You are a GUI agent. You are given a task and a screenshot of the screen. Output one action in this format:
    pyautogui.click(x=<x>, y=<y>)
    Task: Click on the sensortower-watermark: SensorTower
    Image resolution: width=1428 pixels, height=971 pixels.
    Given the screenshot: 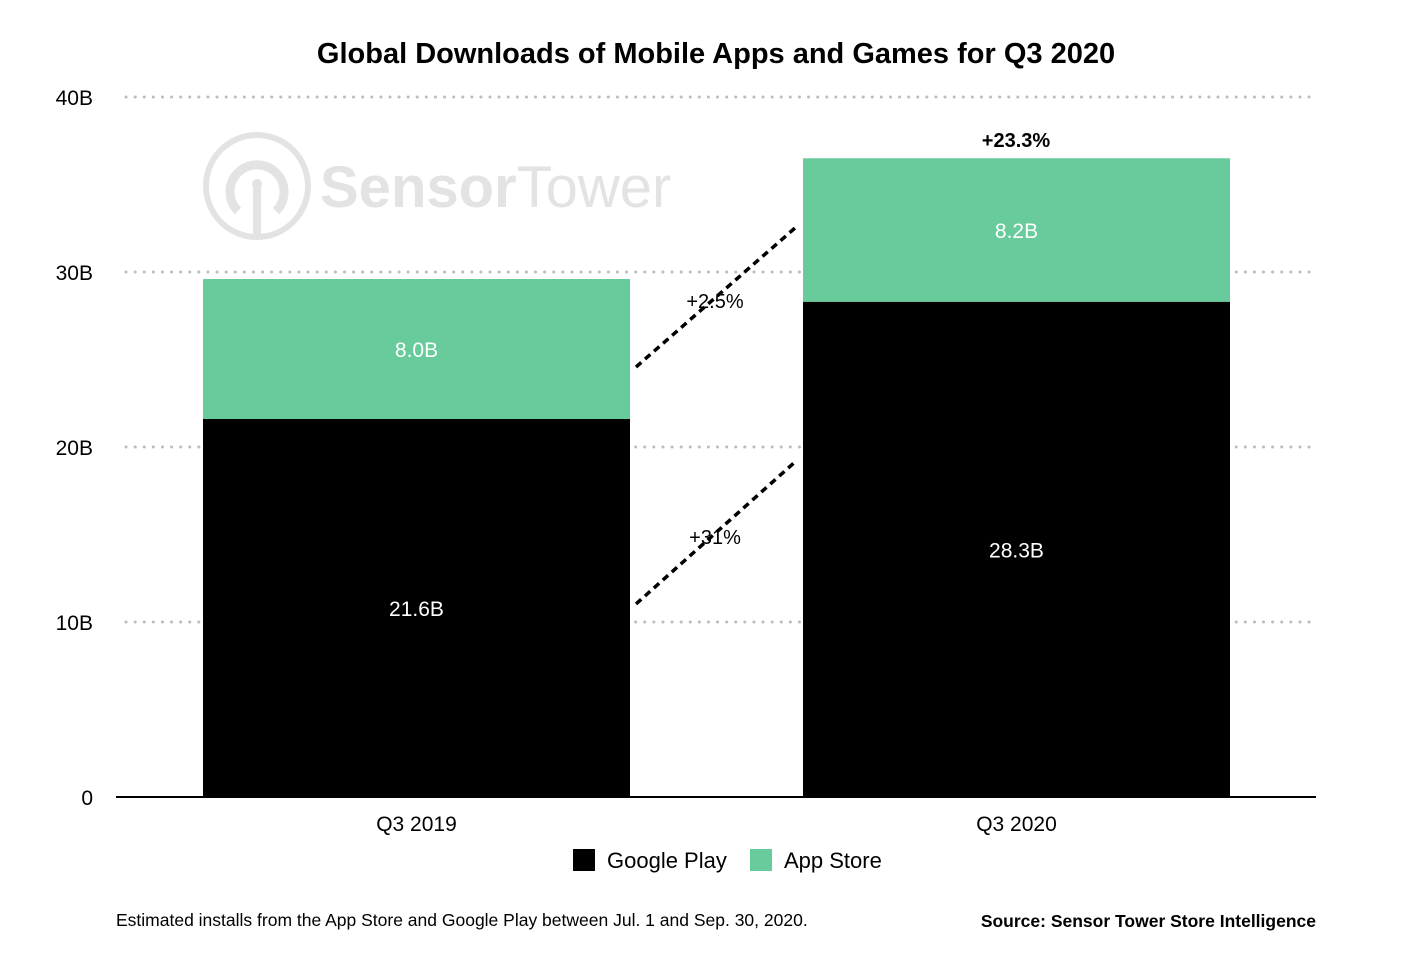 What is the action you would take?
    pyautogui.click(x=437, y=186)
    